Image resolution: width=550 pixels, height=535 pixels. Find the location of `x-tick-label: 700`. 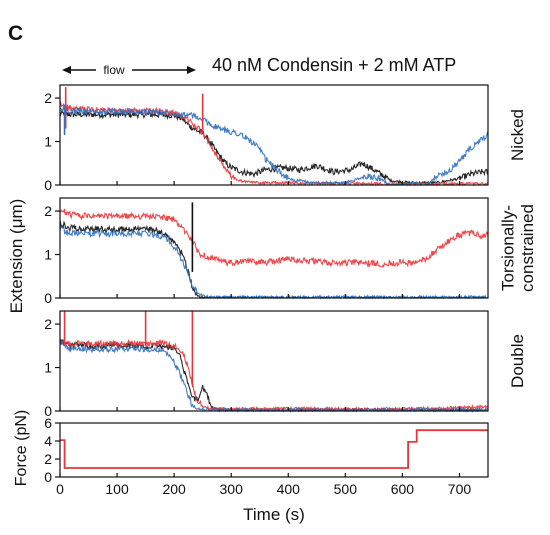

x-tick-label: 700 is located at coordinates (460, 489).